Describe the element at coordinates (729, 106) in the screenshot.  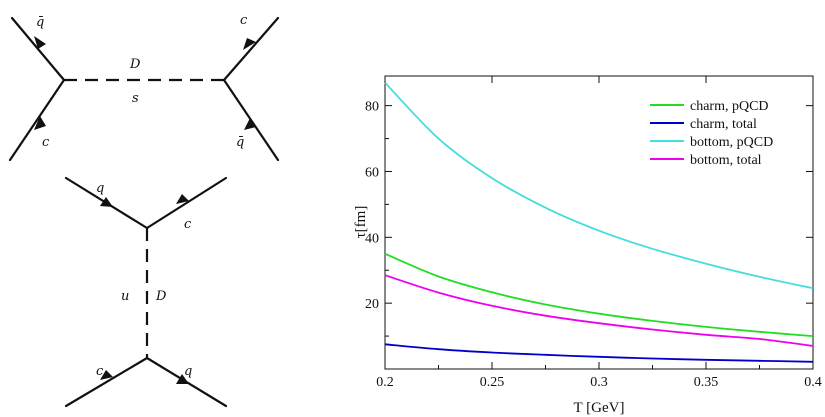
I see `legend-label-0: charm, pQCD` at that location.